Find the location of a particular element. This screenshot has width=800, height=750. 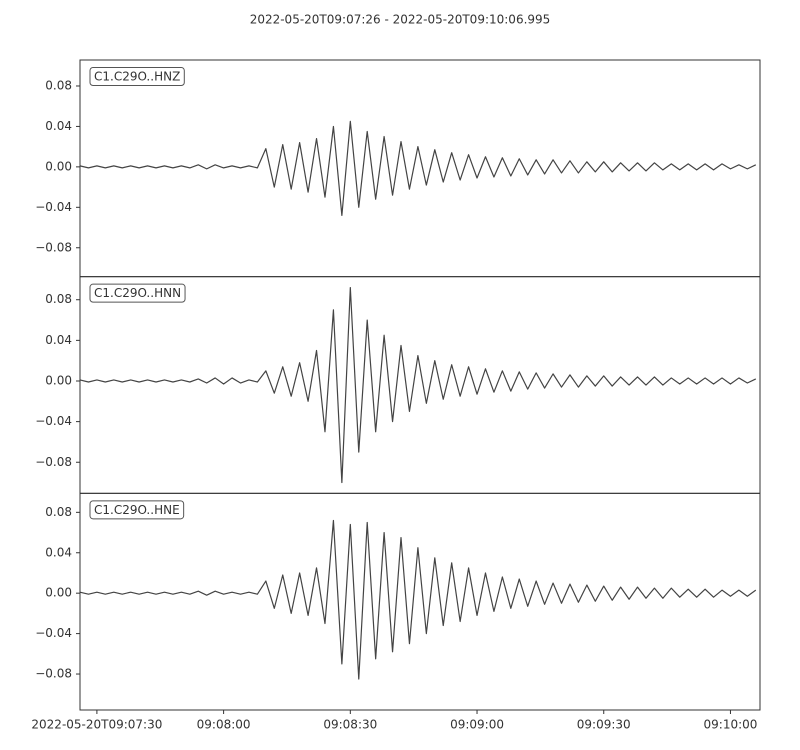

station-label: C1.C29O..HNN is located at coordinates (137, 293).